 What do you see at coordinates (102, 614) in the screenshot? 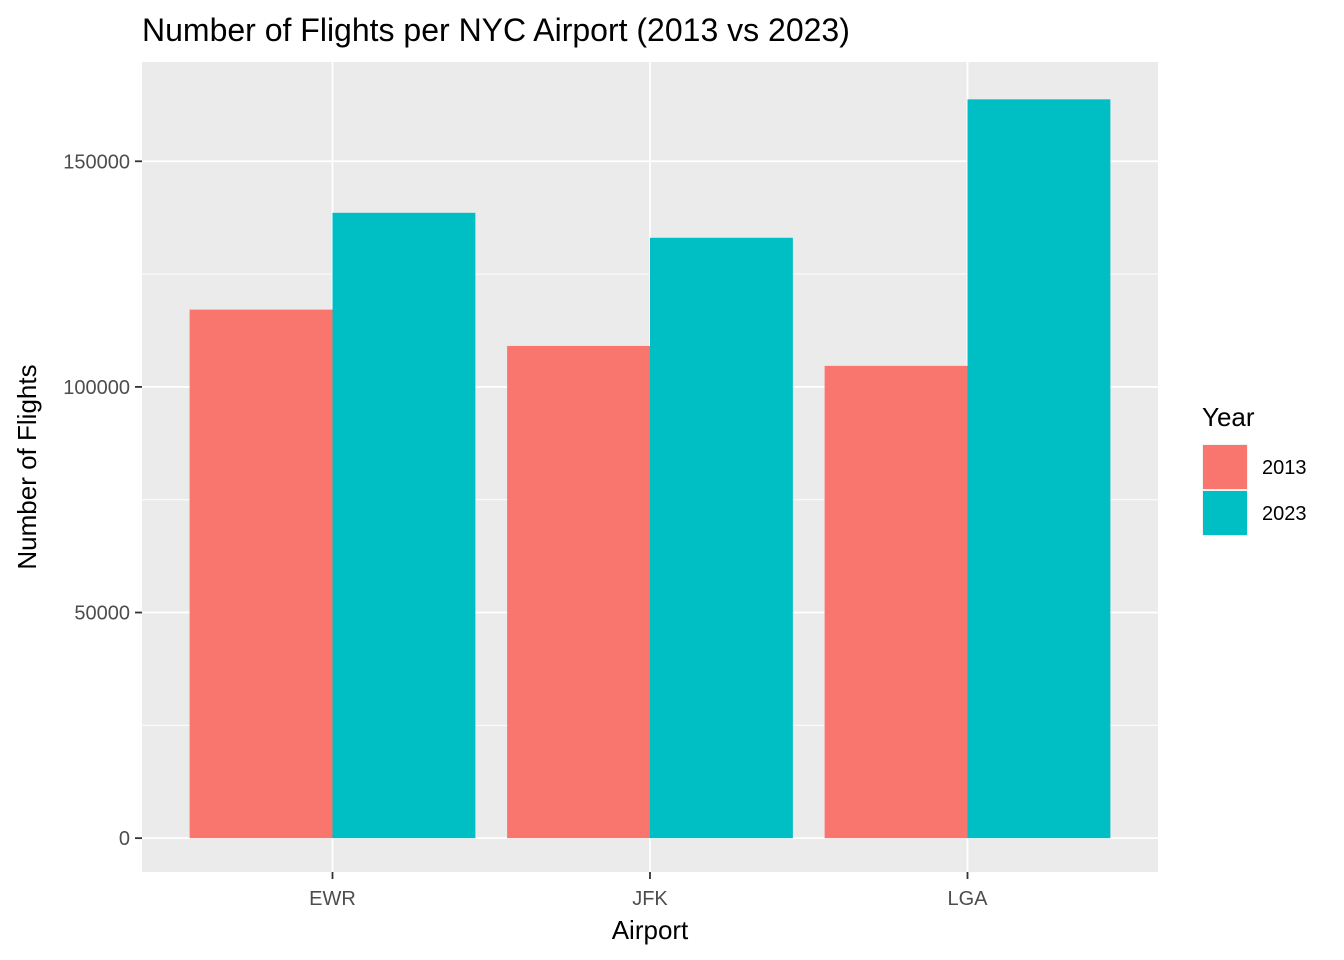
I see `y-tick-label: 50000` at bounding box center [102, 614].